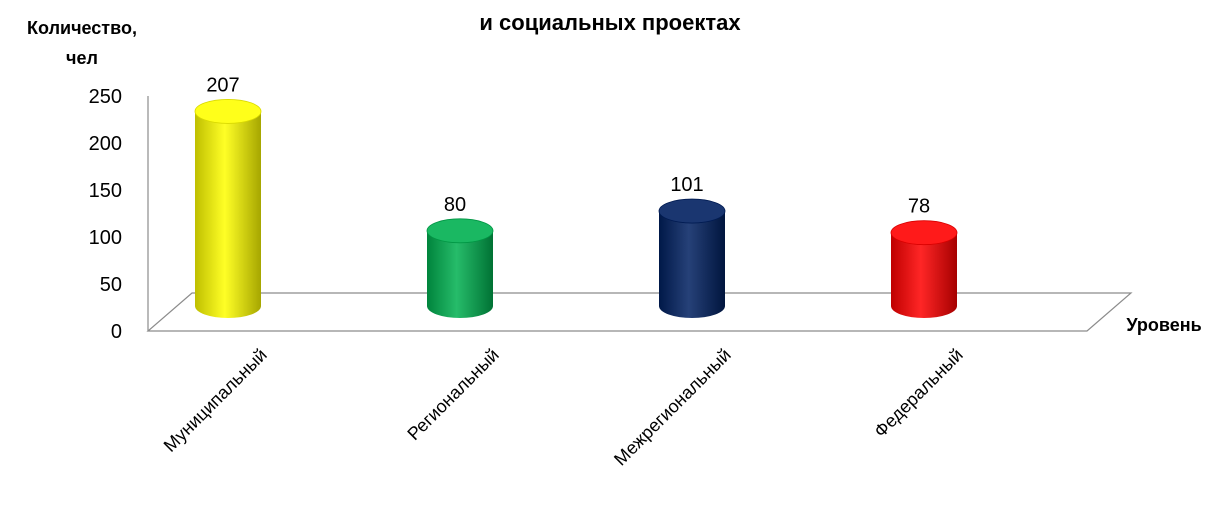 The height and width of the screenshot is (516, 1217). I want to click on y-axis-title-line2: чел, so click(82, 58).